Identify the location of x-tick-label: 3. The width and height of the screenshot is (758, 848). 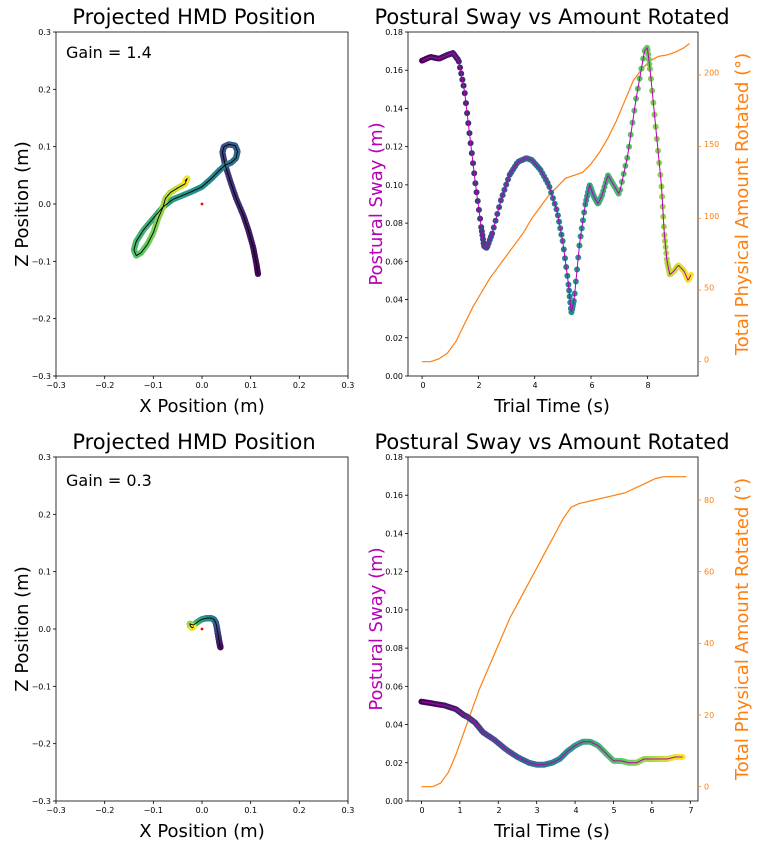
(536, 810).